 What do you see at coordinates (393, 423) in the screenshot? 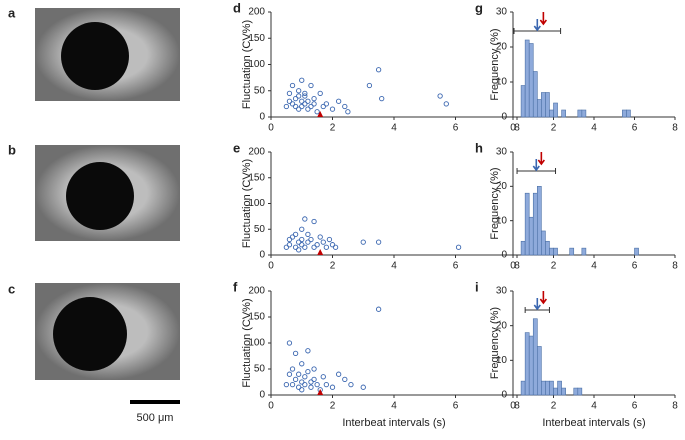
I see `x-axis-label: Interbeat intervals (s)` at bounding box center [393, 423].